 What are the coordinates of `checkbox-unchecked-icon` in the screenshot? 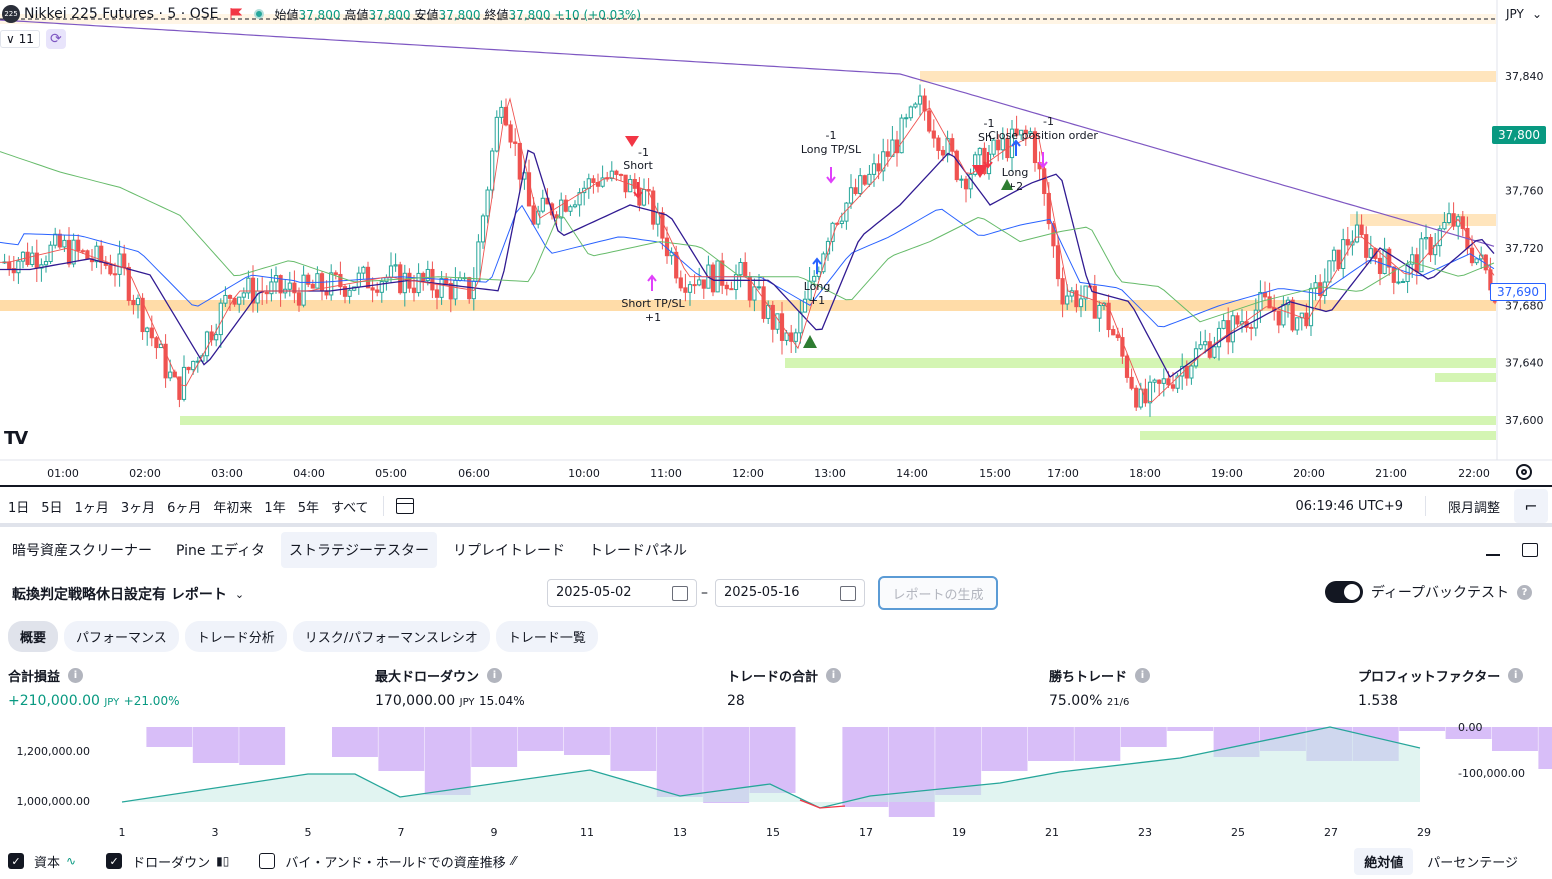 It's located at (267, 861).